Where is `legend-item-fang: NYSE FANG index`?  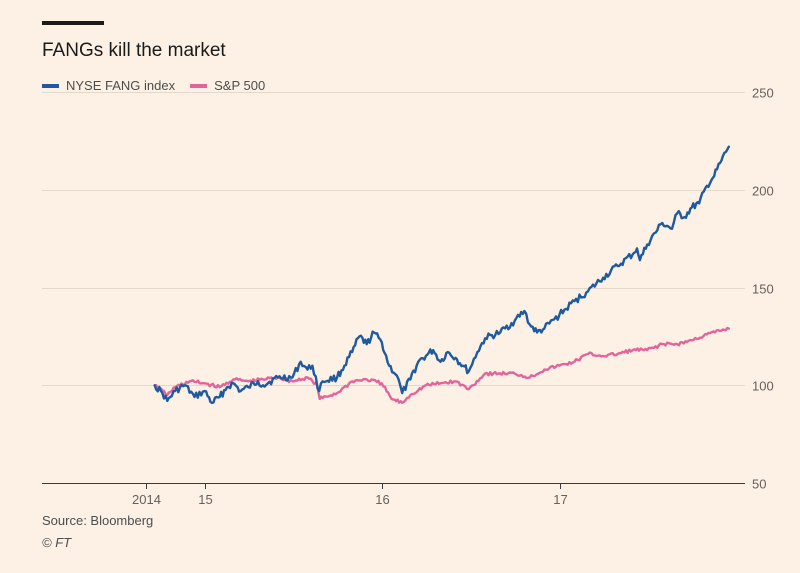
legend-item-fang: NYSE FANG index is located at coordinates (108, 85).